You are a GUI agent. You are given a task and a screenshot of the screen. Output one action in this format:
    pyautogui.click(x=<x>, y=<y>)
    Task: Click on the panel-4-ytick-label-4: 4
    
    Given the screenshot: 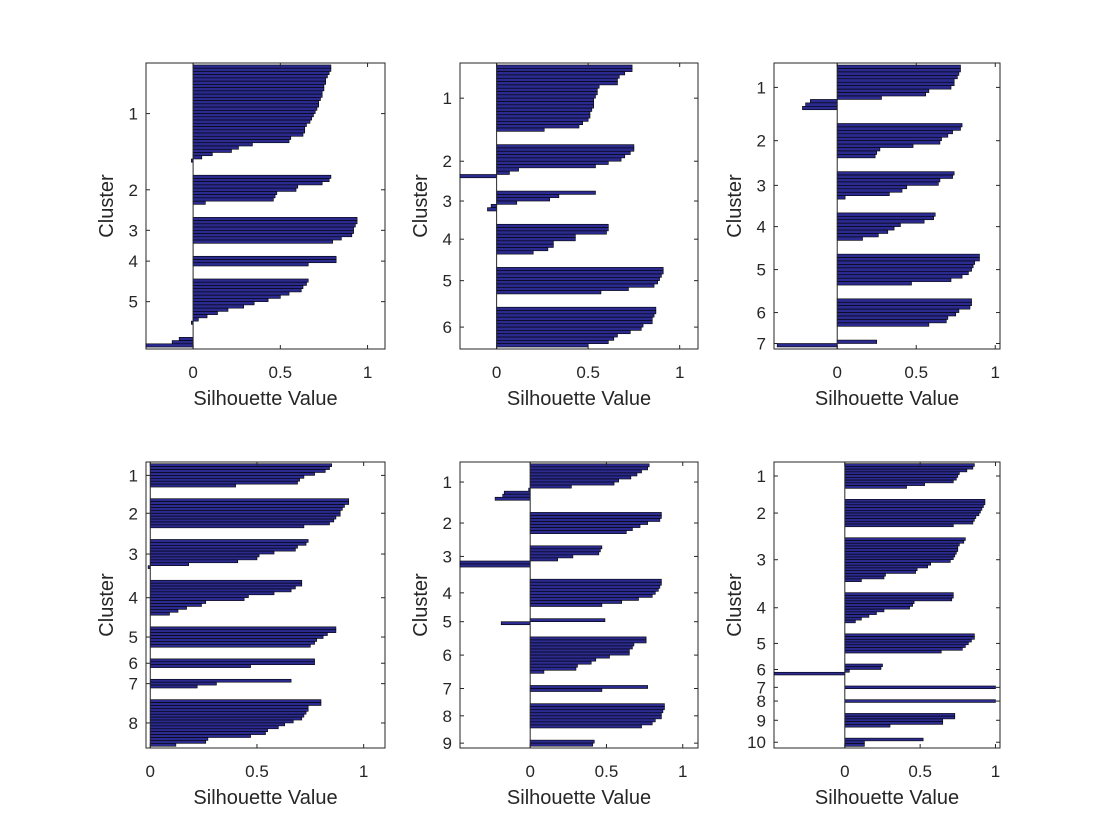 What is the action you would take?
    pyautogui.click(x=133, y=598)
    